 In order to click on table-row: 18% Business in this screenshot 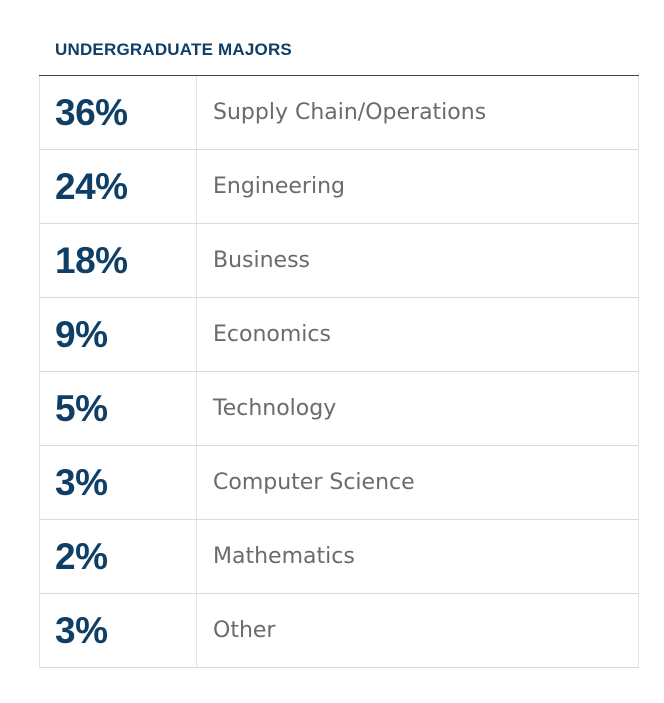, I will do `click(339, 261)`.